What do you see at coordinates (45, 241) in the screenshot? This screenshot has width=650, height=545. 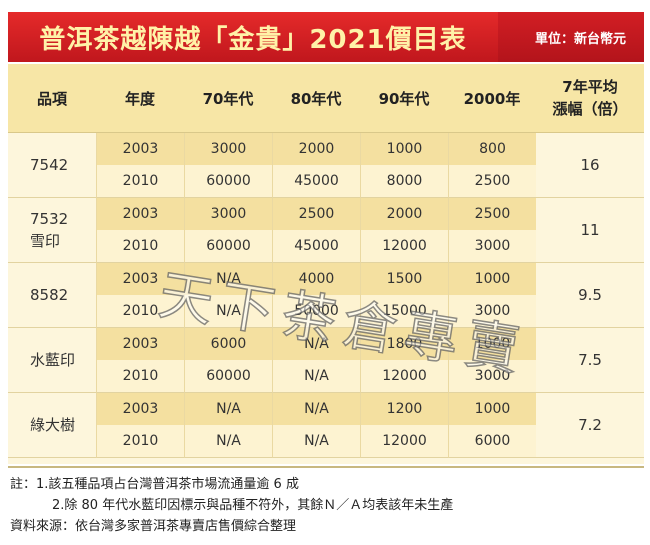 I see `item-name-sub: 雪印` at bounding box center [45, 241].